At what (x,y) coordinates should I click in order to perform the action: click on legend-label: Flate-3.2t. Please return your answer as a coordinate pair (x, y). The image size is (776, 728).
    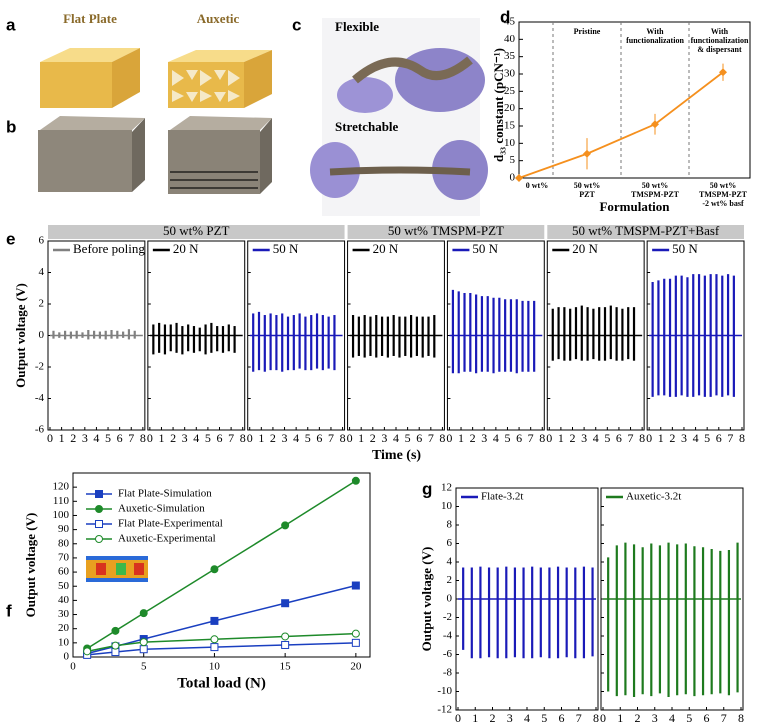
    Looking at the image, I should click on (502, 497).